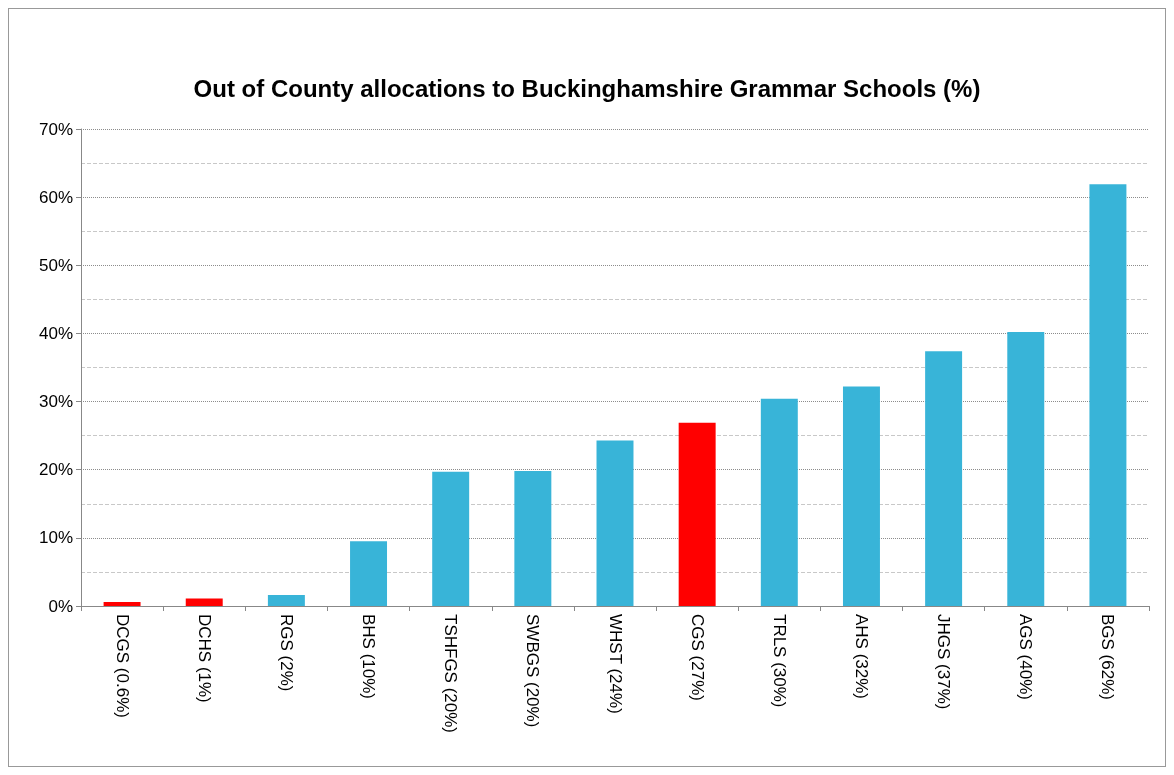 The width and height of the screenshot is (1174, 775). What do you see at coordinates (697, 657) in the screenshot?
I see `x-tick-label: CGS (27%)` at bounding box center [697, 657].